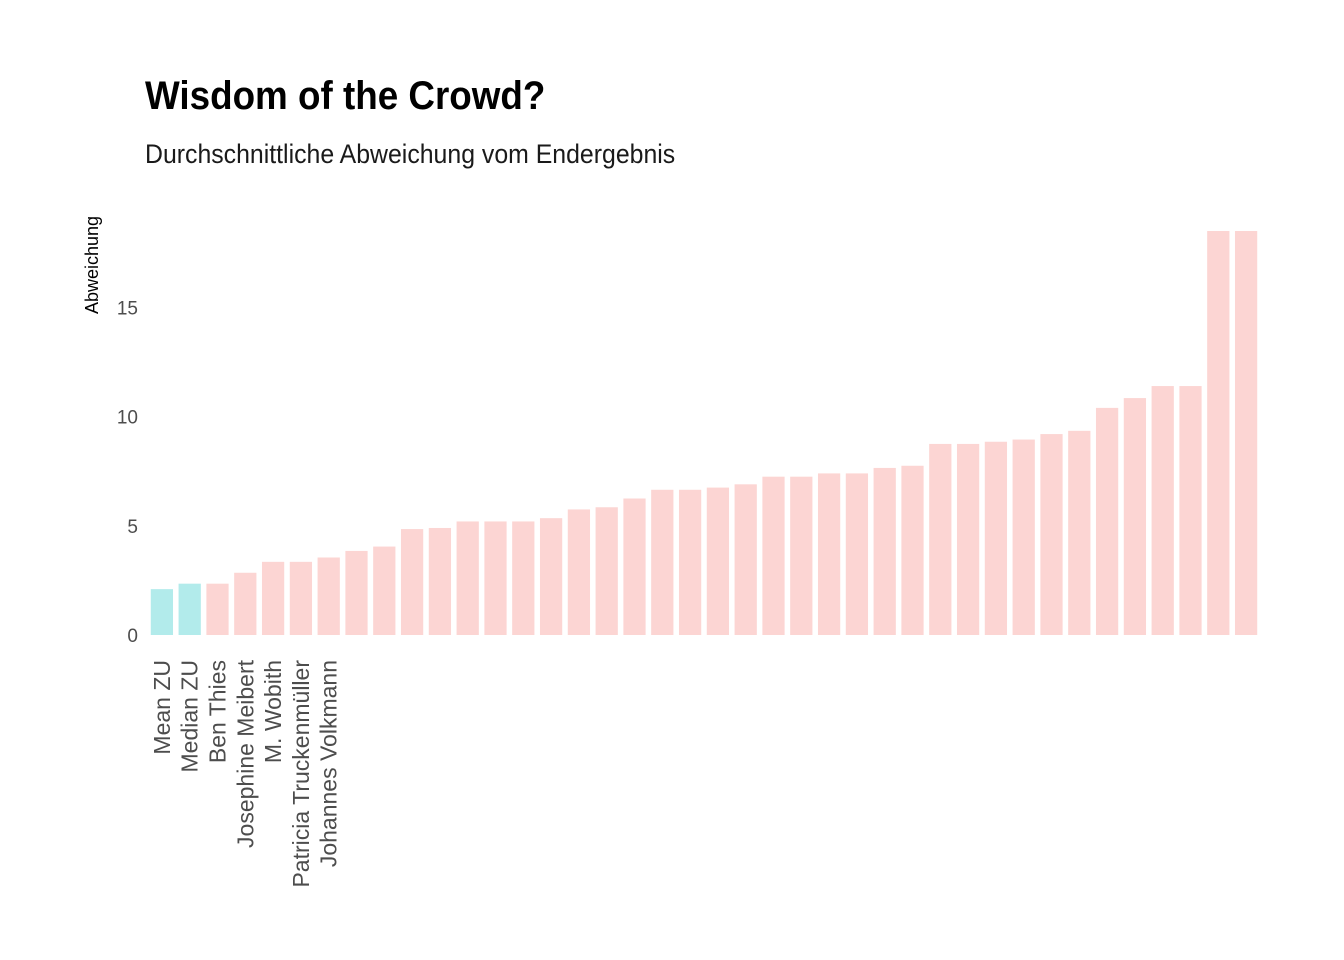 The height and width of the screenshot is (960, 1344). I want to click on x-tick-label-0: Mean ZU, so click(162, 707).